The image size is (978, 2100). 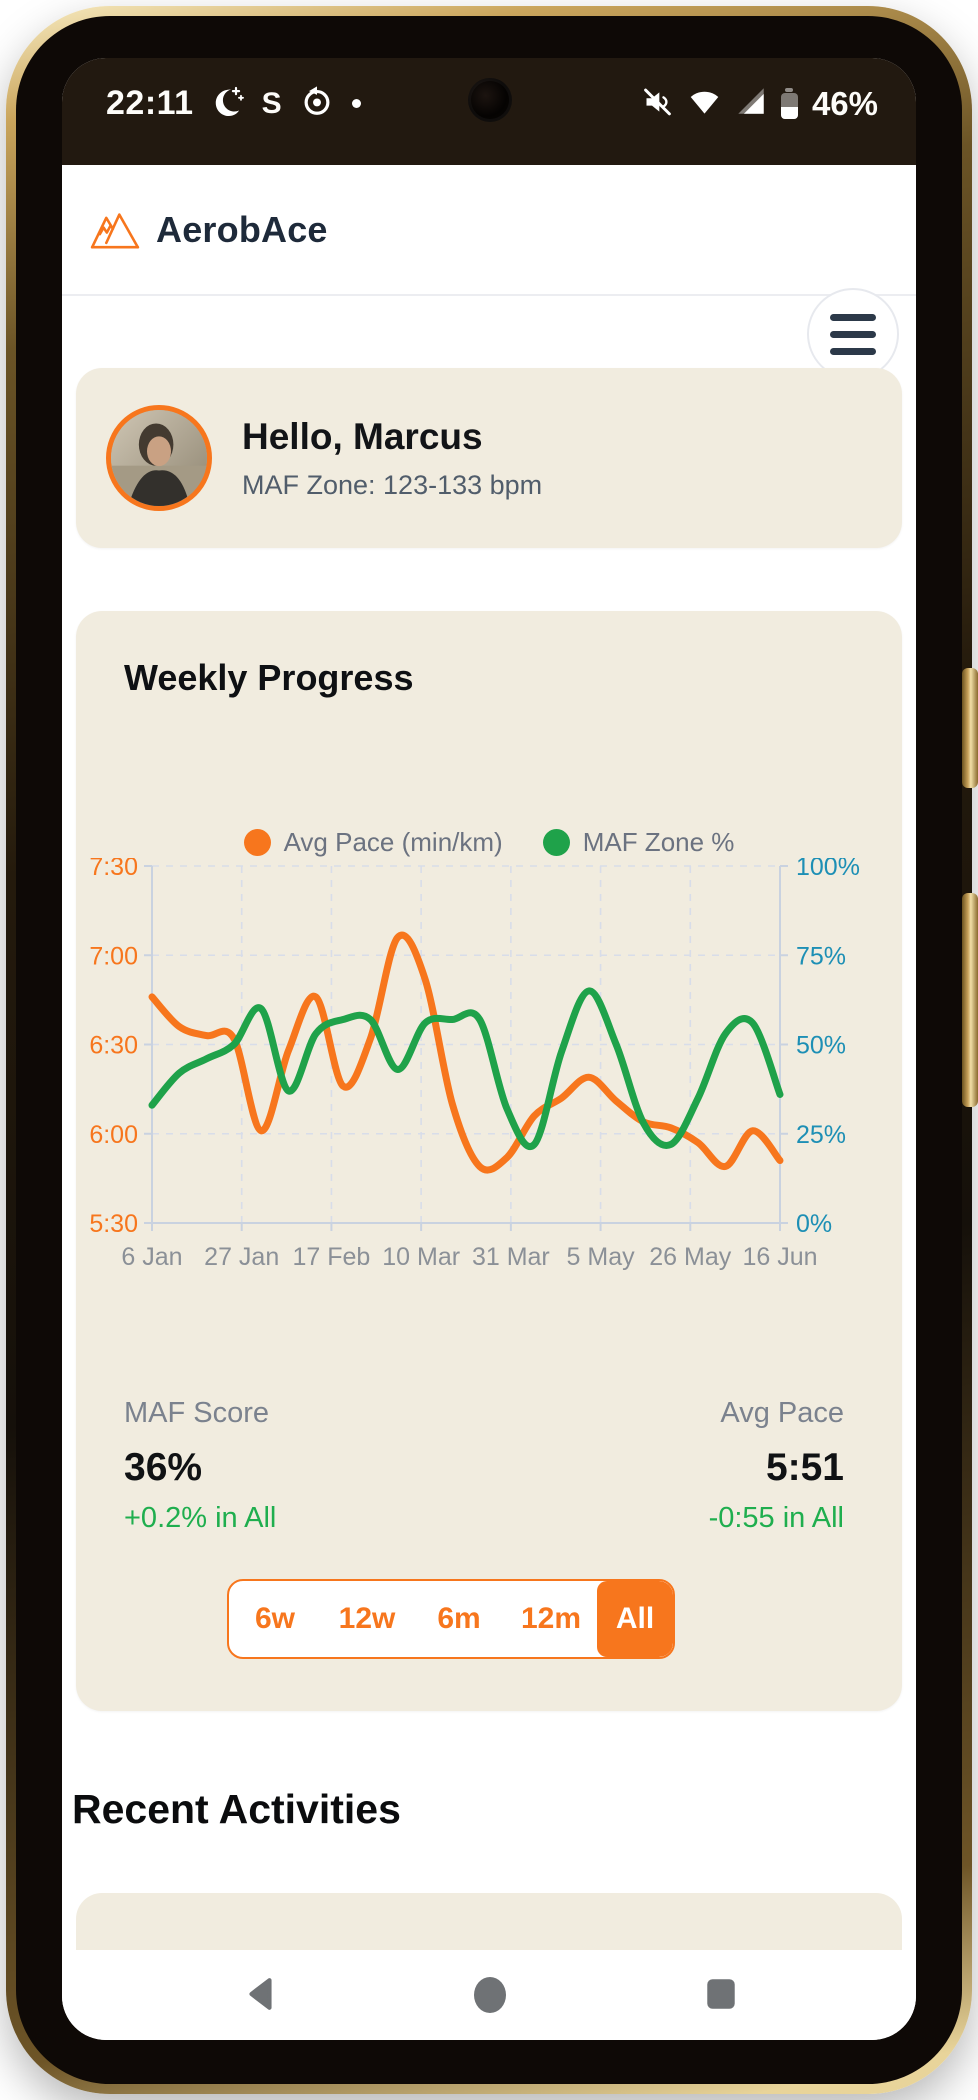 I want to click on range-selector: 6w 12w 6m 12m All, so click(x=451, y=1619).